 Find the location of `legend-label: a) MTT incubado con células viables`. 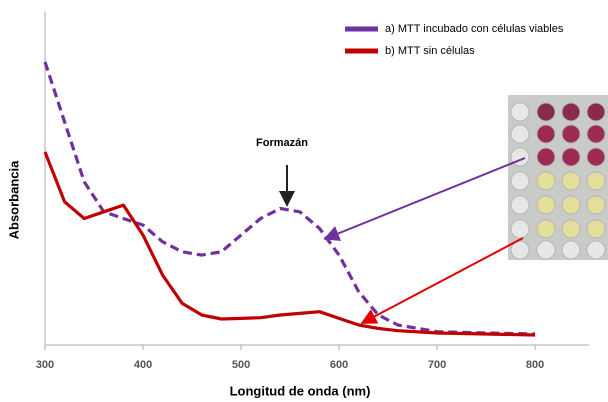

legend-label: a) MTT incubado con células viables is located at coordinates (474, 29).